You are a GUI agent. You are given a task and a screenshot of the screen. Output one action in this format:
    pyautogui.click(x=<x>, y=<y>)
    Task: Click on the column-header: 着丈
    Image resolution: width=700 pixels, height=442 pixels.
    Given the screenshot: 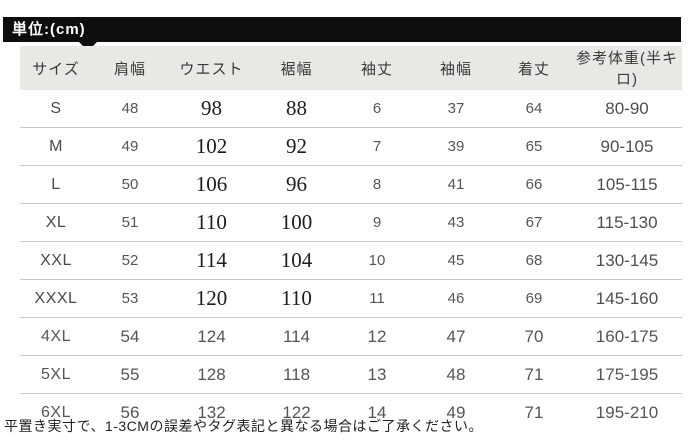 What is the action you would take?
    pyautogui.click(x=534, y=68)
    